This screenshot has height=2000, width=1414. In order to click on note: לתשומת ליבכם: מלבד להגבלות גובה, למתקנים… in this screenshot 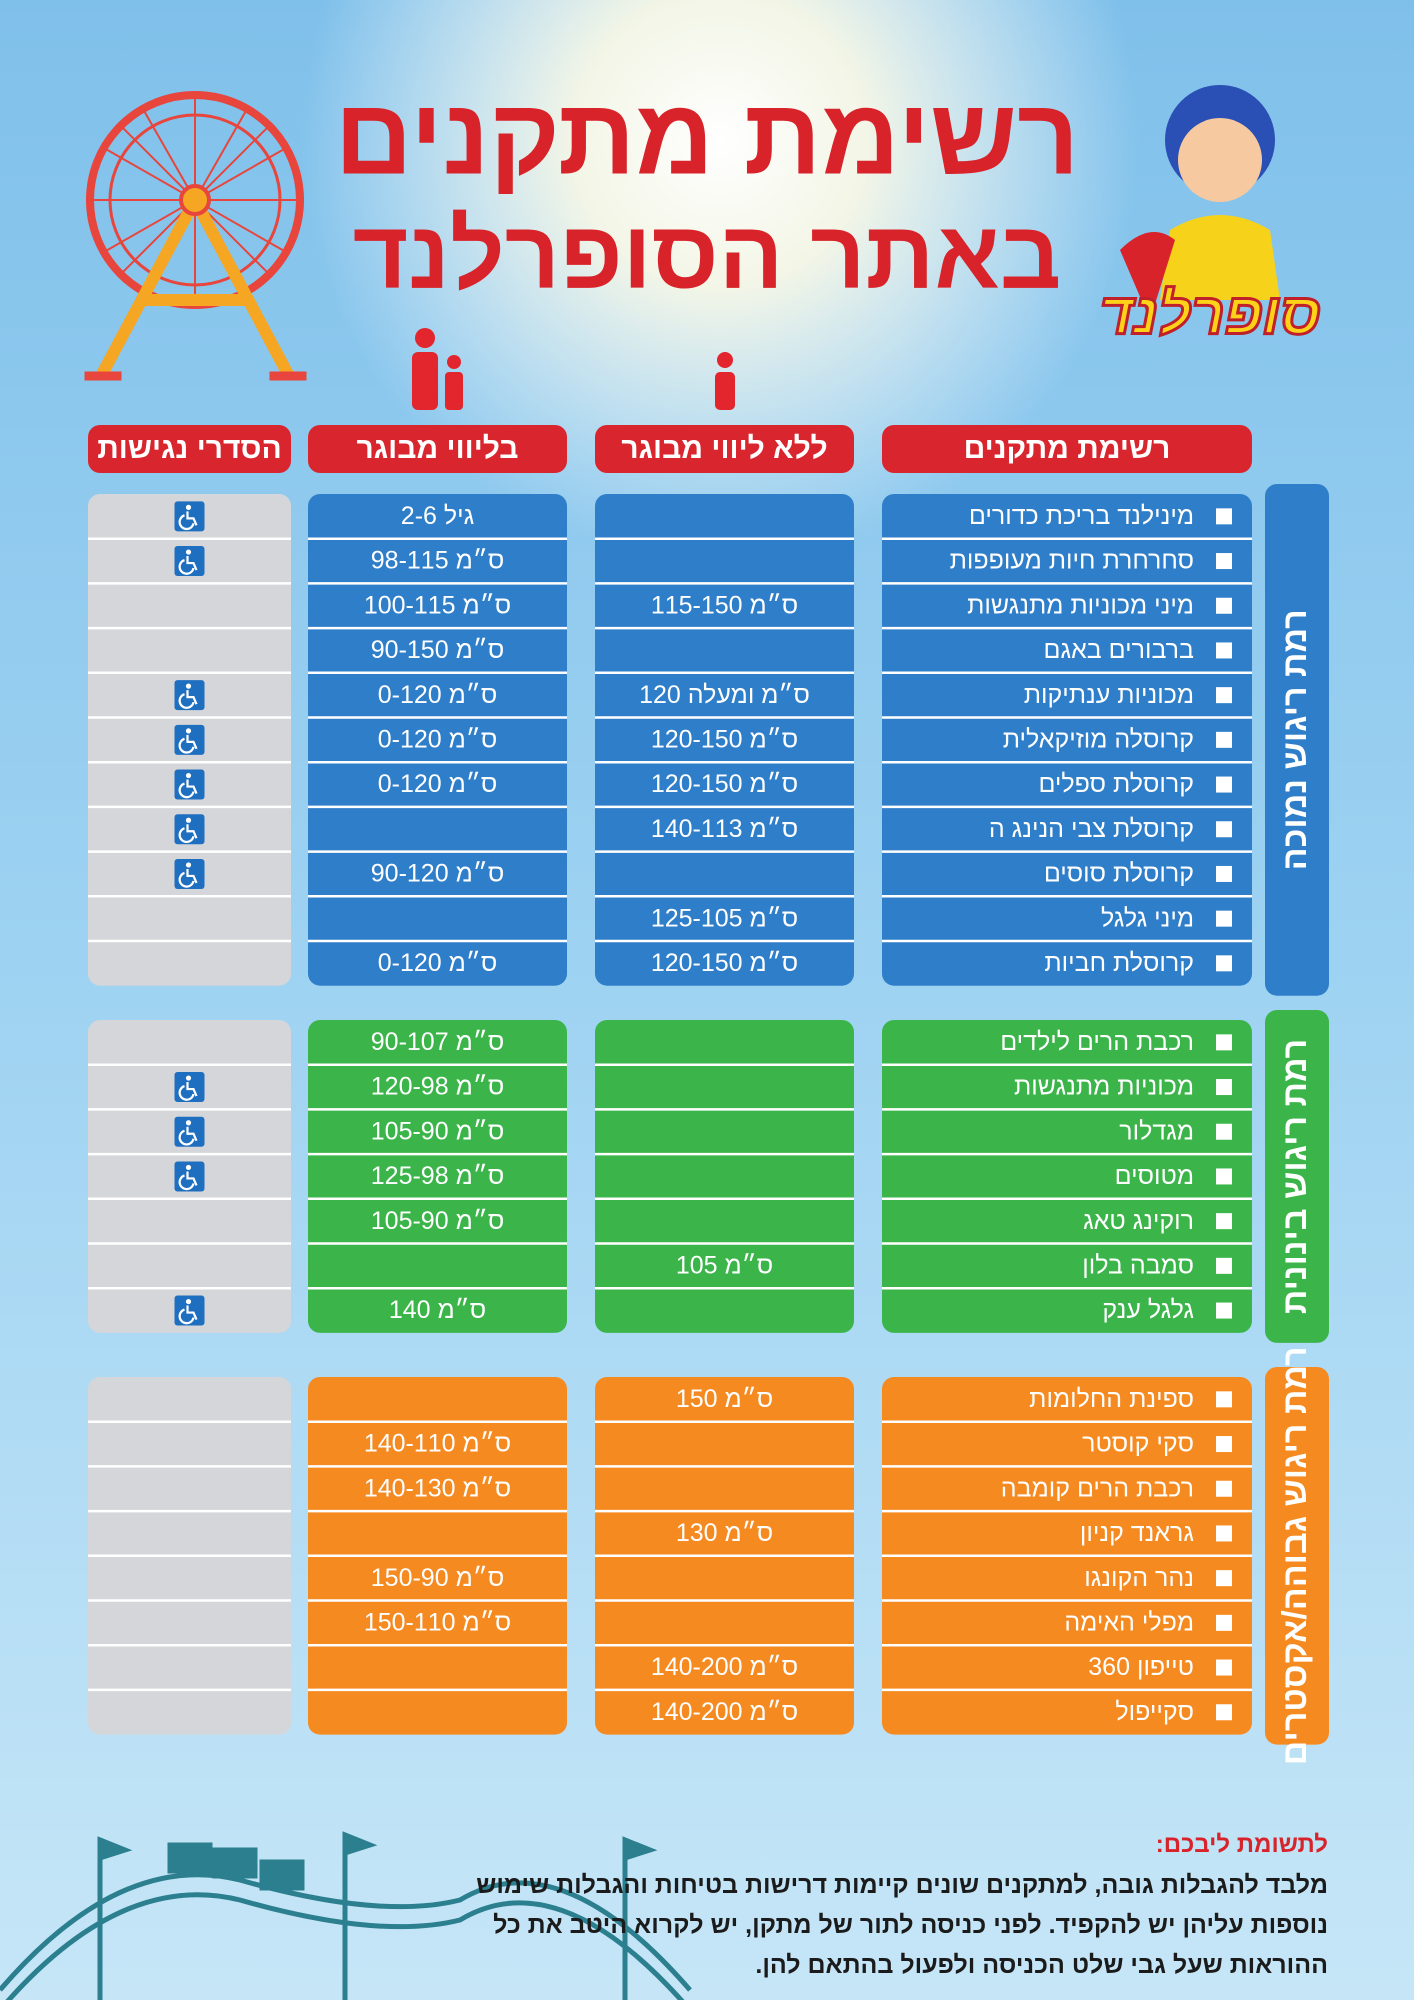, I will do `click(878, 1905)`.